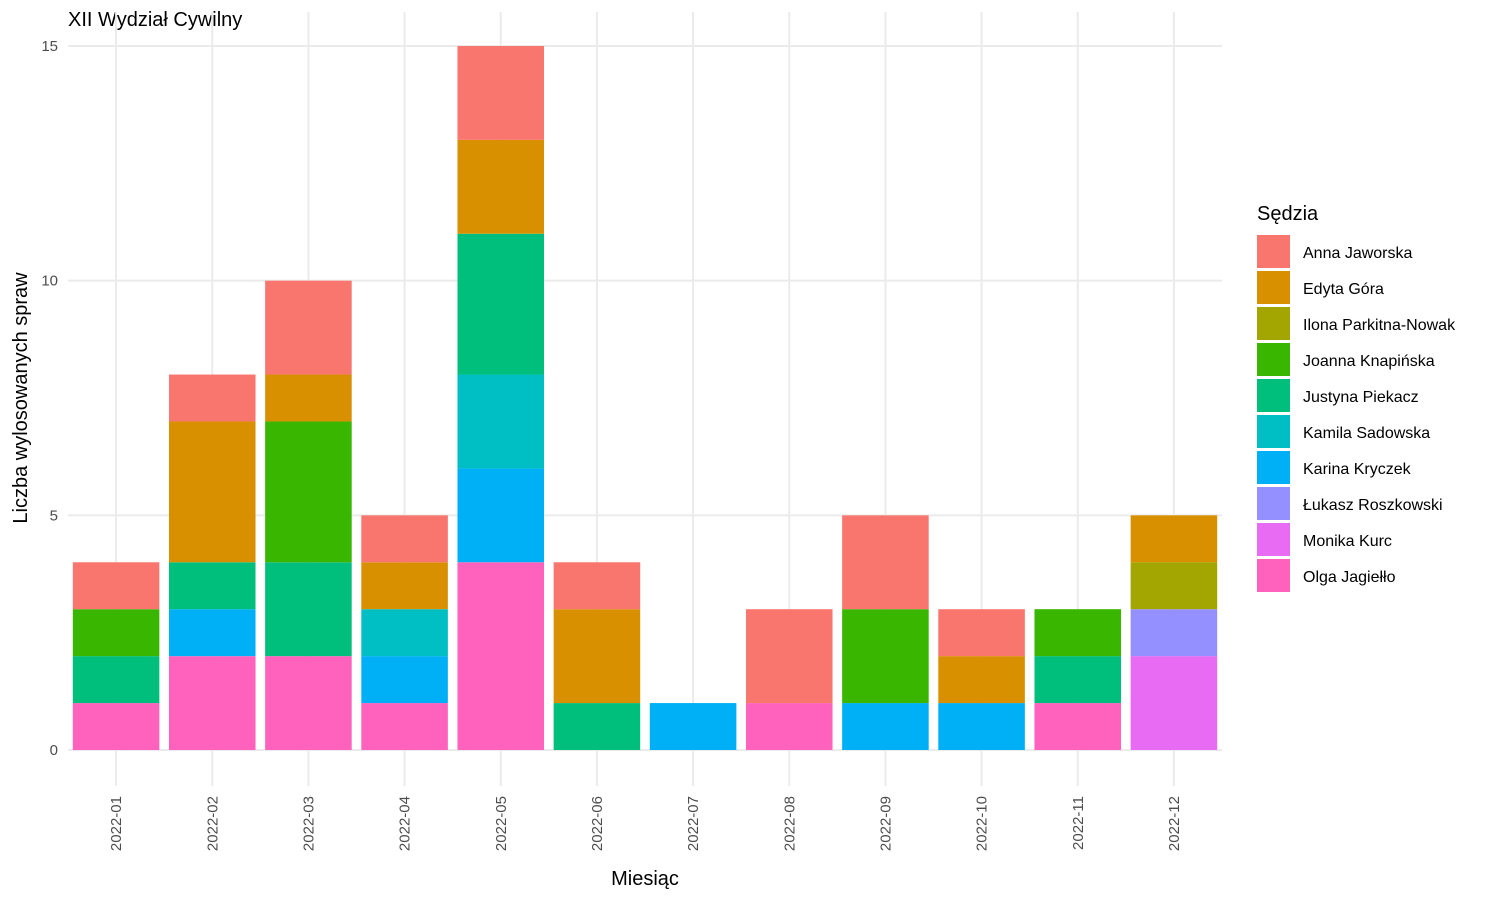 The width and height of the screenshot is (1500, 900). I want to click on legend-title: Sędzia, so click(1288, 214).